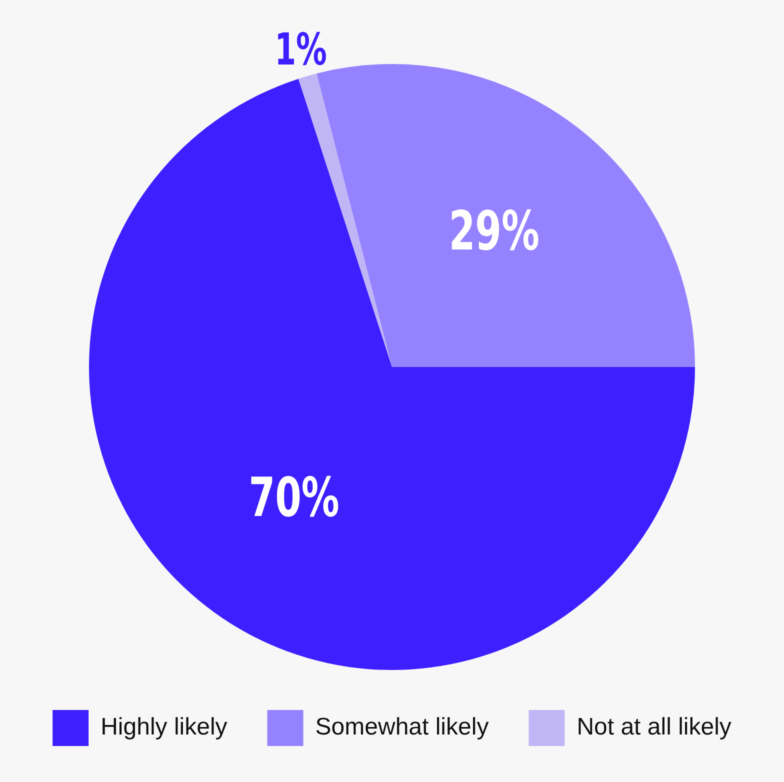 The width and height of the screenshot is (784, 782). Describe the element at coordinates (164, 727) in the screenshot. I see `legend-label: Highly likely` at that location.